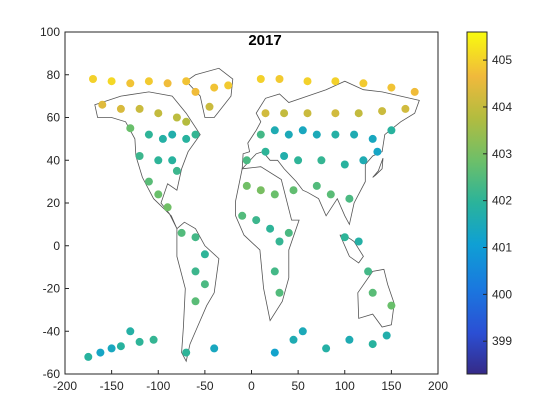 Image resolution: width=560 pixels, height=420 pixels. What do you see at coordinates (54, 75) in the screenshot?
I see `y-tick-label: 80` at bounding box center [54, 75].